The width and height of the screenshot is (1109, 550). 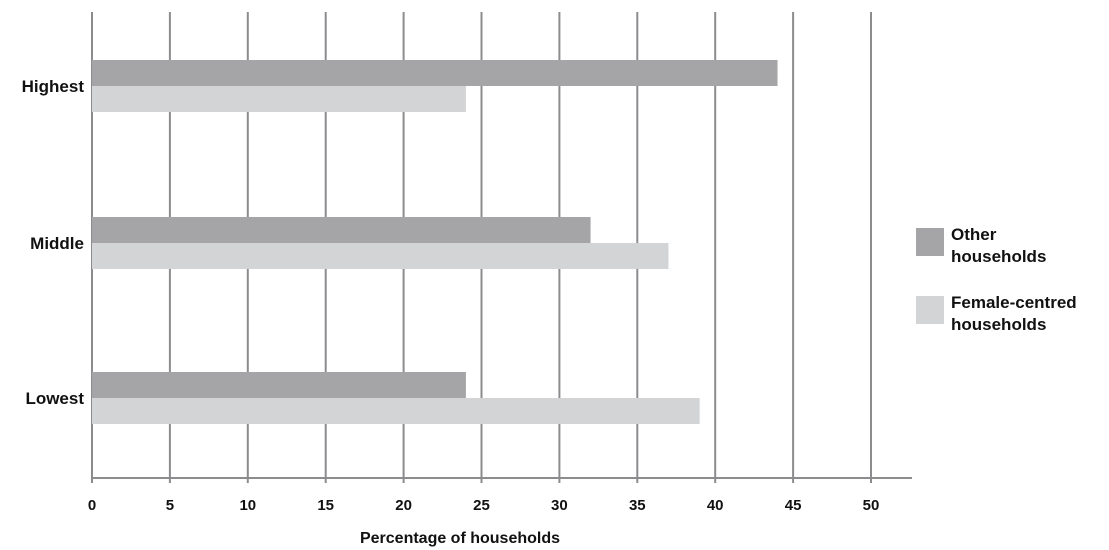 I want to click on x-tick-label: 25, so click(x=481, y=505).